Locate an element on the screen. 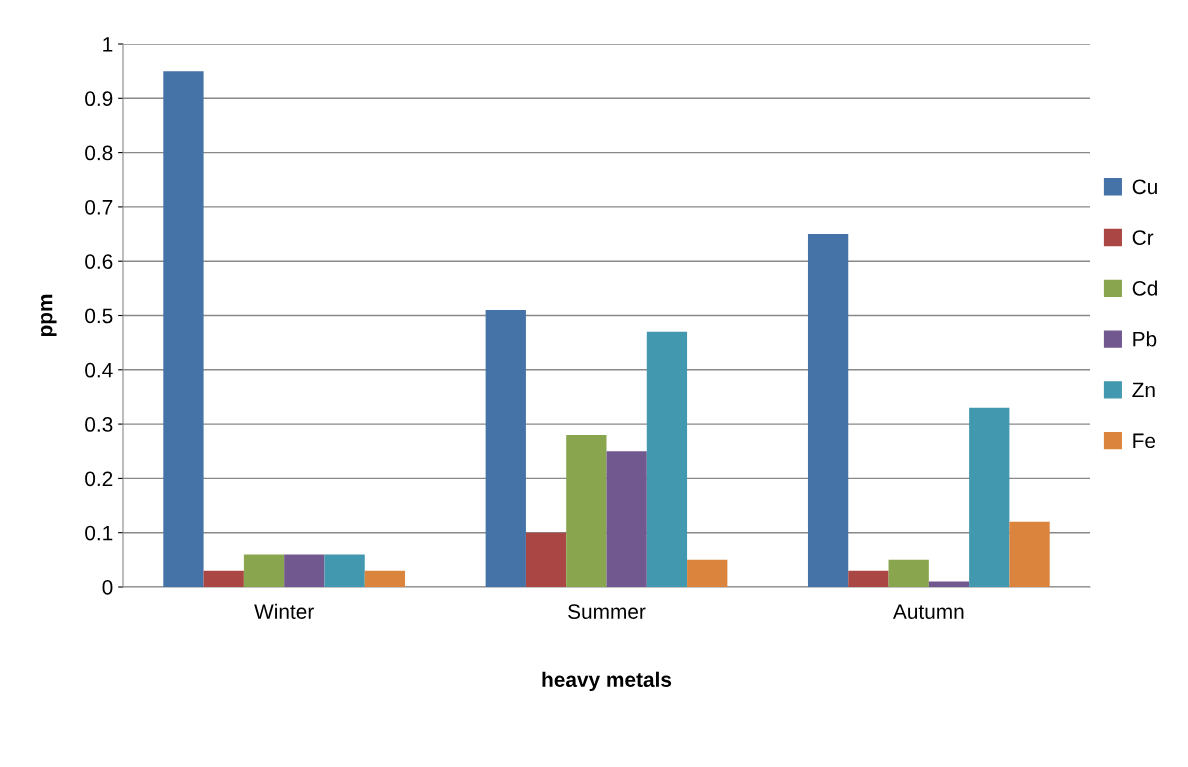 This screenshot has height=767, width=1188. x-tick-label: Autumn is located at coordinates (928, 611).